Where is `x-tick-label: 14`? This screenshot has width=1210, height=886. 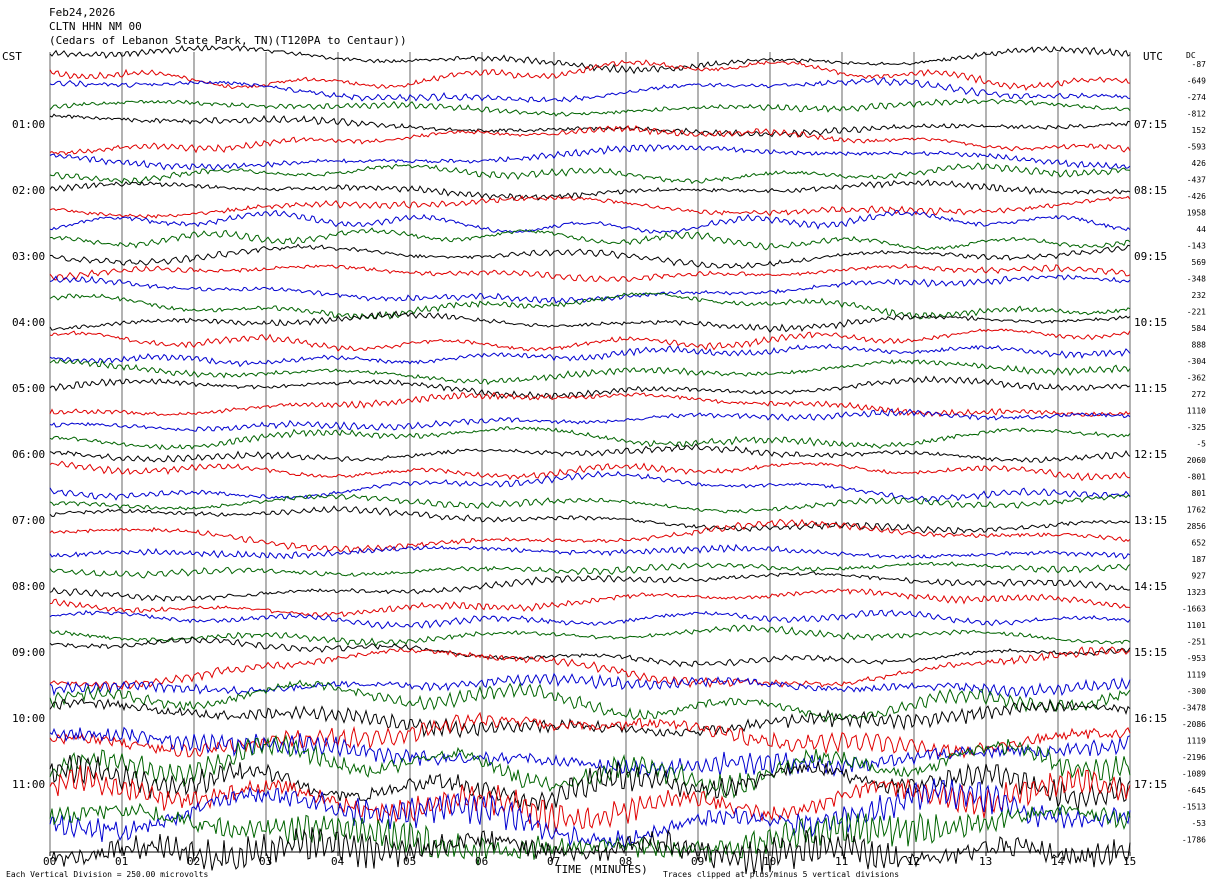 x-tick-label: 14 is located at coordinates (1058, 861).